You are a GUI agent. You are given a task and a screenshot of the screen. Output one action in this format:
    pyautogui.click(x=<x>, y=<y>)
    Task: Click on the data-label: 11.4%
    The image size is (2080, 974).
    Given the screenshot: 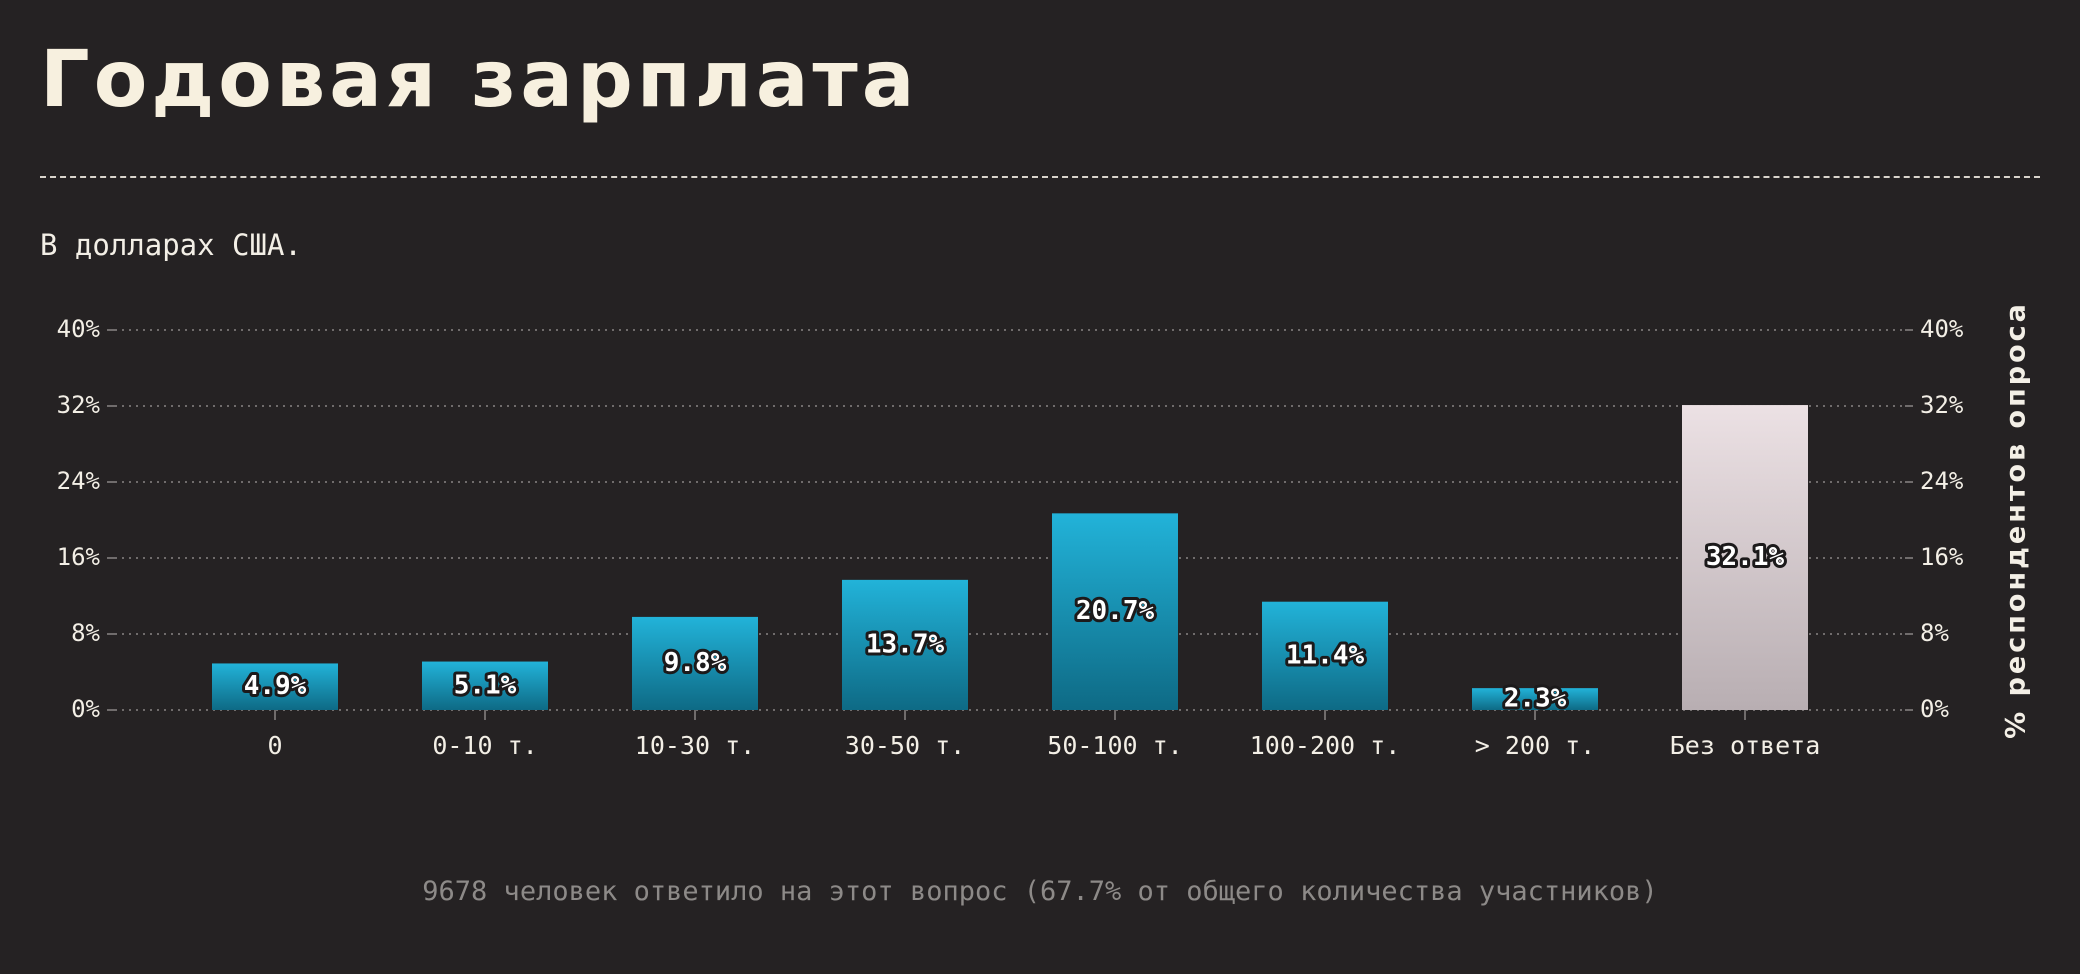 What is the action you would take?
    pyautogui.click(x=1325, y=655)
    